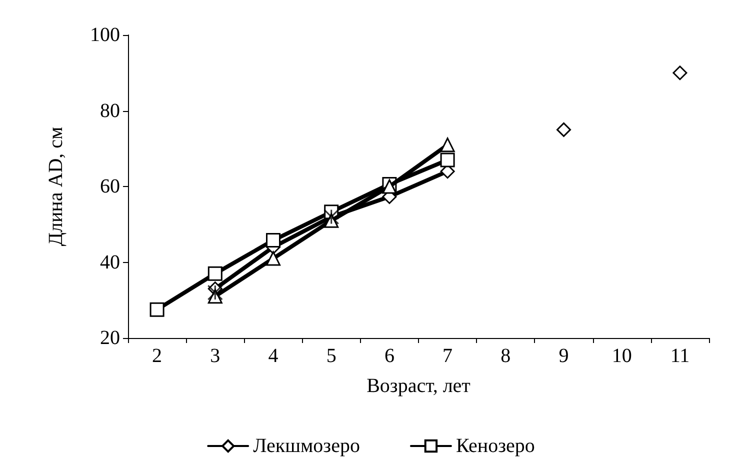  I want to click on legend-label: Кенозеро, so click(495, 446).